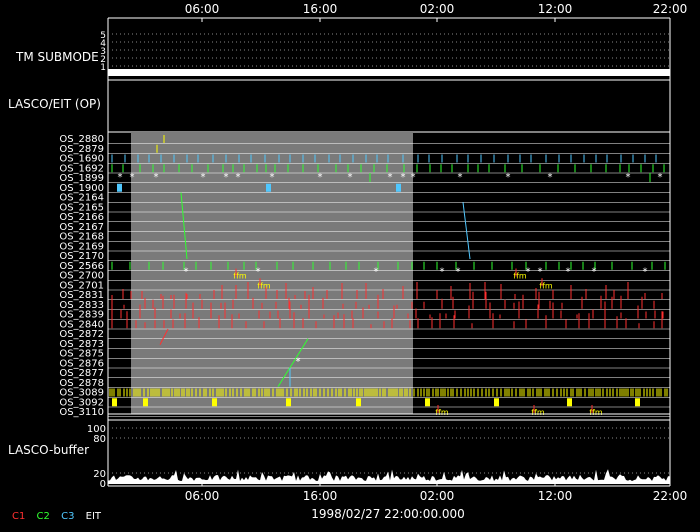 The image size is (700, 532). What do you see at coordinates (103, 44) in the screenshot?
I see `tm-level-label: 4` at bounding box center [103, 44].